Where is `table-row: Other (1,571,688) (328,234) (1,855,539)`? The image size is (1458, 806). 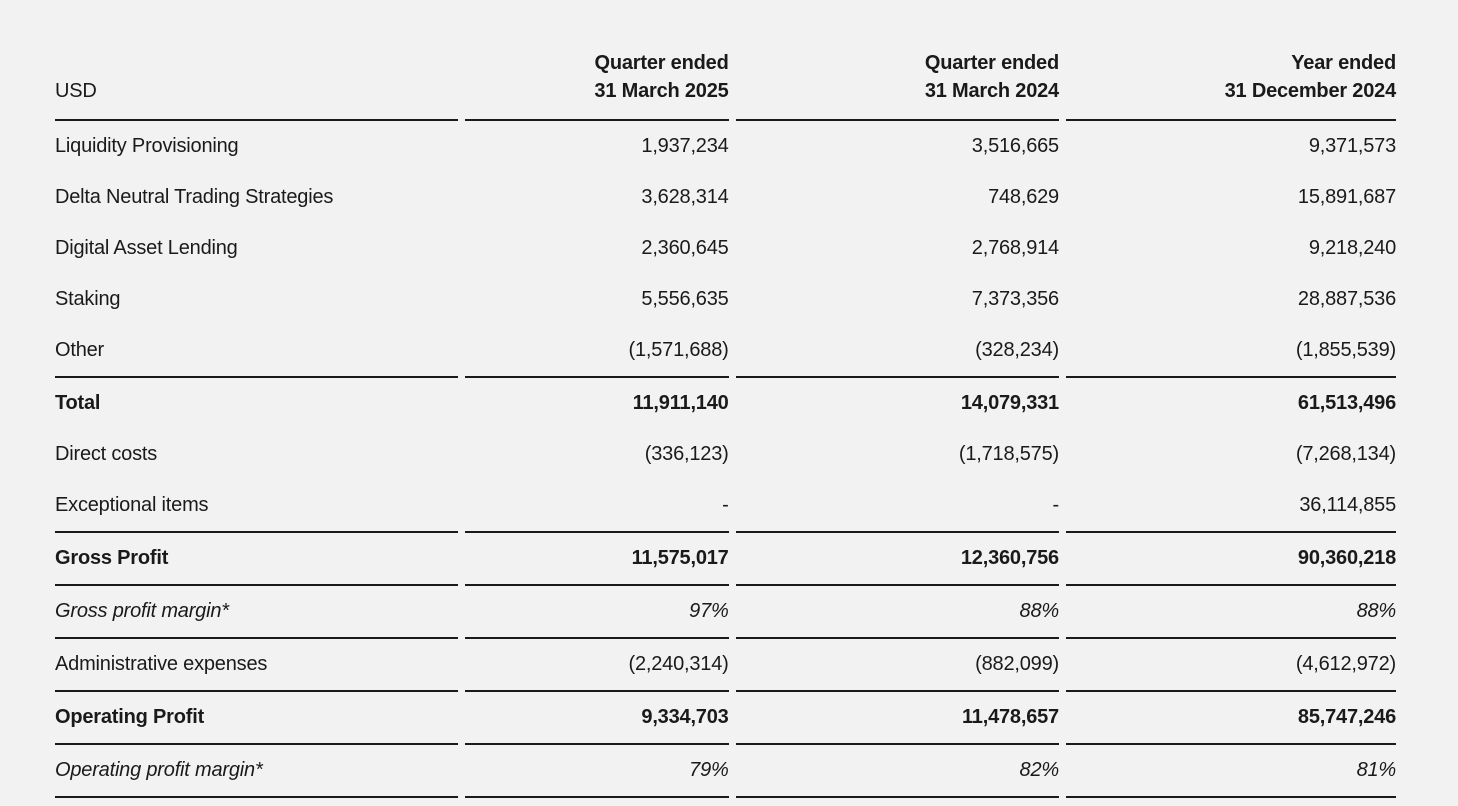
table-row: Other (1,571,688) (328,234) (1,855,539) is located at coordinates (725, 351).